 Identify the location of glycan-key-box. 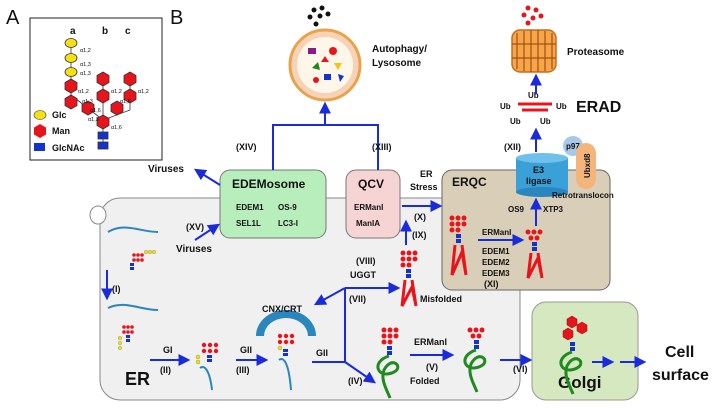
(96, 89).